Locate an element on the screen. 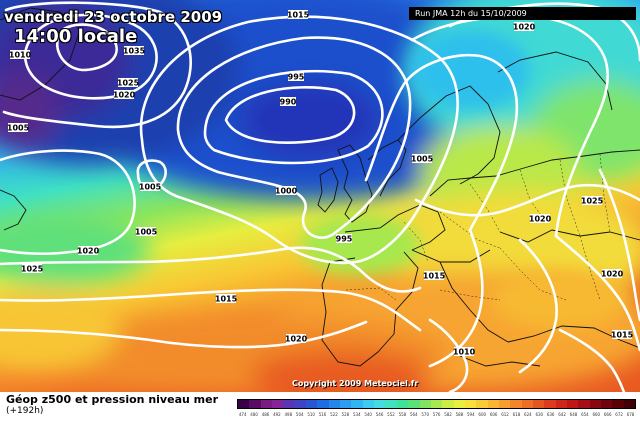 The width and height of the screenshot is (640, 426). isobar-label: 990 is located at coordinates (288, 102).